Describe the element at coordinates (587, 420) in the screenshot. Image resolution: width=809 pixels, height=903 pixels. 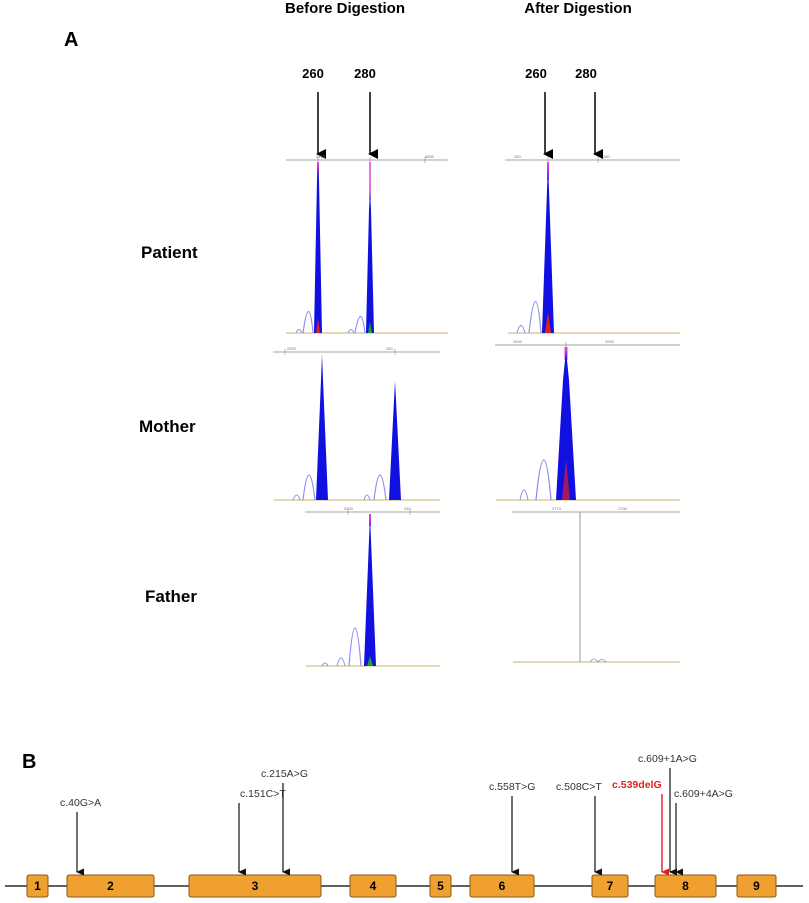
I see `electropherogram-mother-after: 2600 2000` at that location.